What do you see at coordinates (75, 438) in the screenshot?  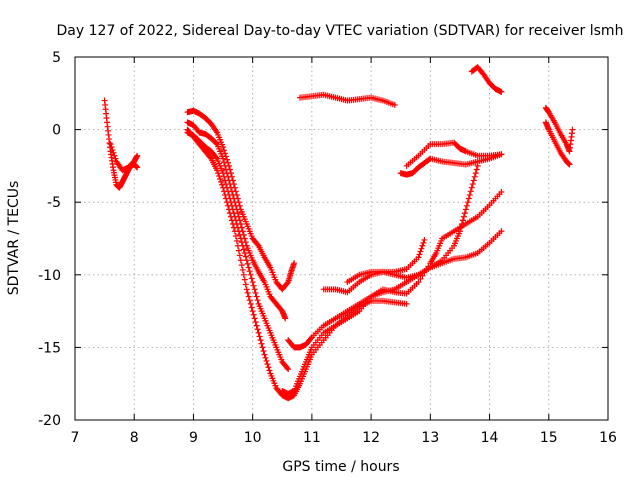 I see `x-tick-label: 7` at bounding box center [75, 438].